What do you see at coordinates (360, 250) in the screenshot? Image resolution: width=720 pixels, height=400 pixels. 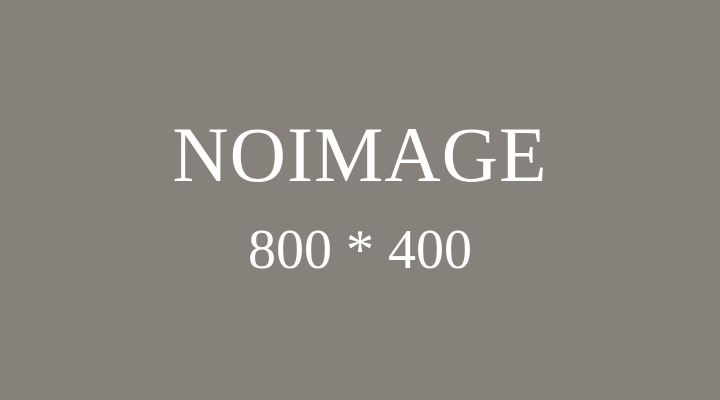 I see `placeholder-dimensions: 800 * 400` at bounding box center [360, 250].